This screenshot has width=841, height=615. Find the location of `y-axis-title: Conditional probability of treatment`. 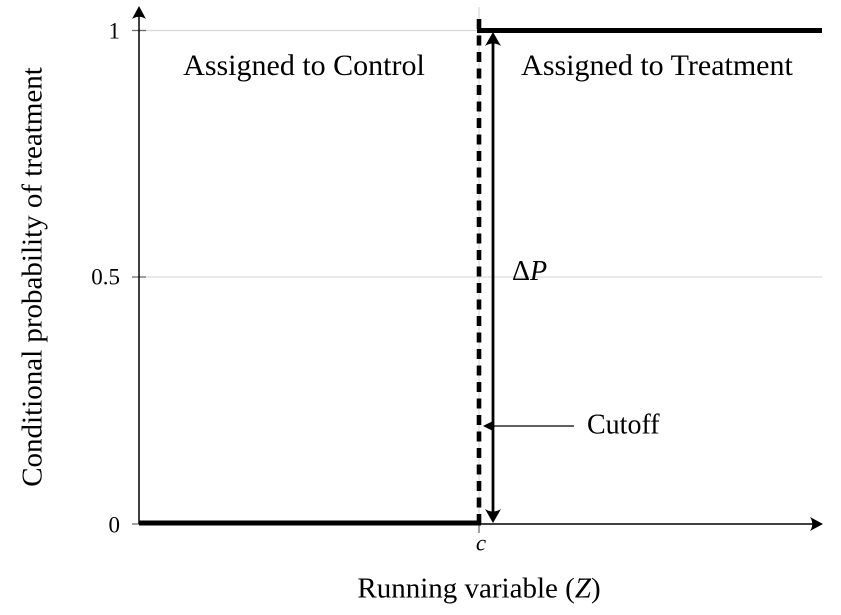

y-axis-title: Conditional probability of treatment is located at coordinates (32, 277).